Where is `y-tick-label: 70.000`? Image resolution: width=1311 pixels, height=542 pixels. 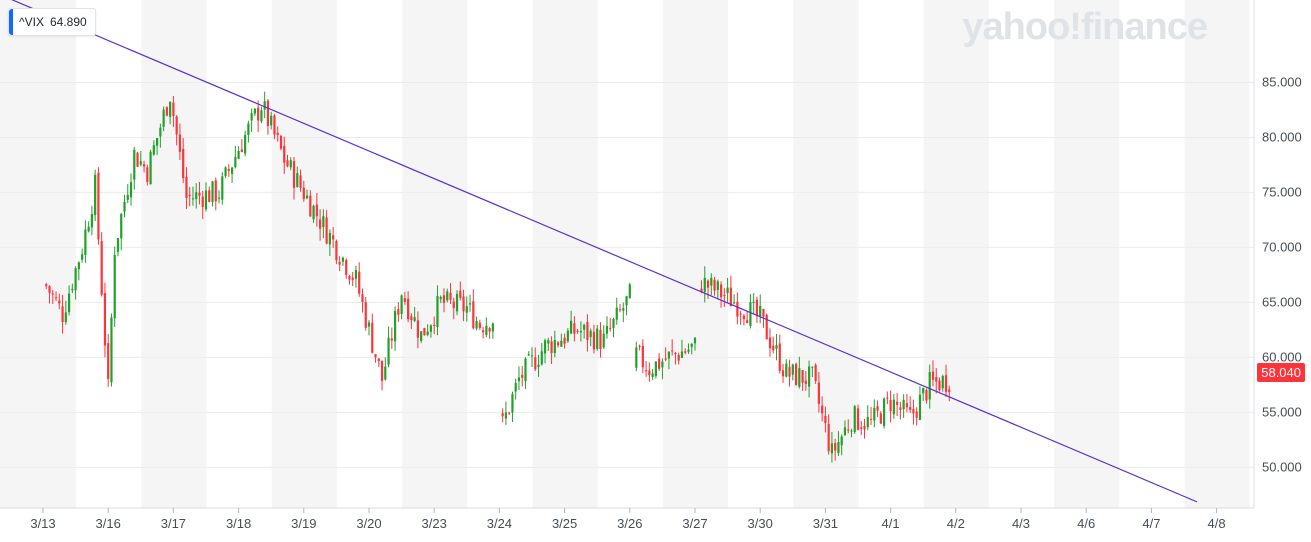
y-tick-label: 70.000 is located at coordinates (1282, 246).